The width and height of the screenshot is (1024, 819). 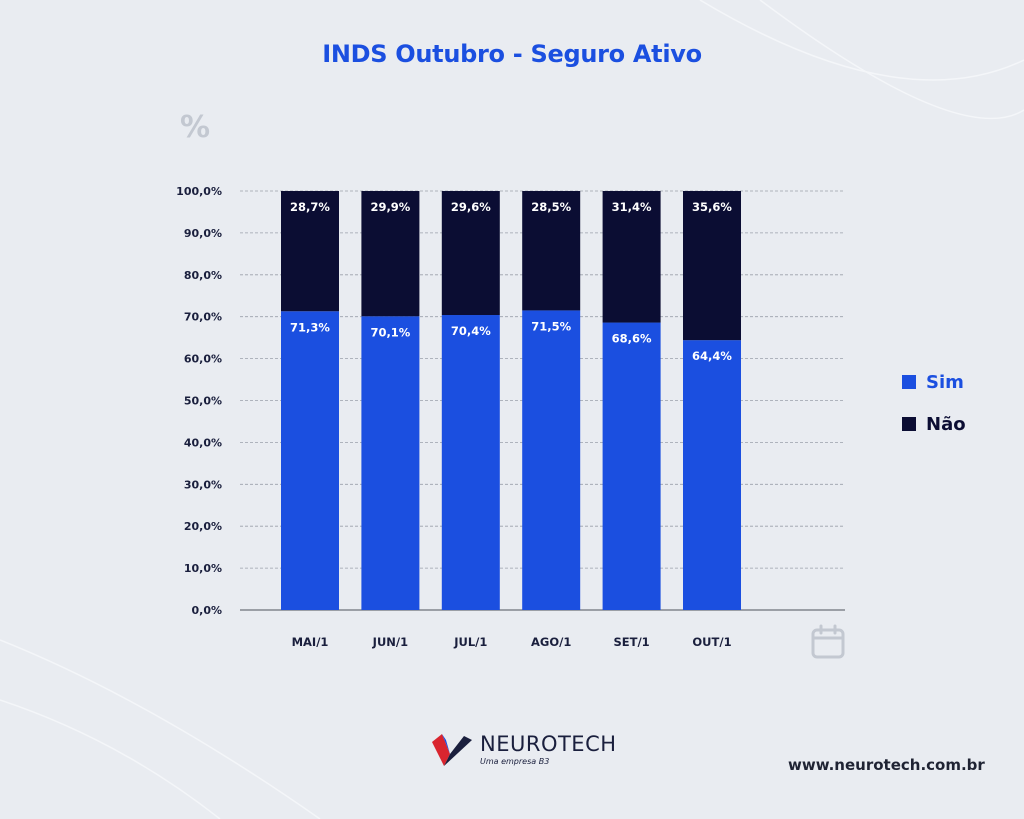 I want to click on x-tick-label: OUT/1, so click(x=711, y=642).